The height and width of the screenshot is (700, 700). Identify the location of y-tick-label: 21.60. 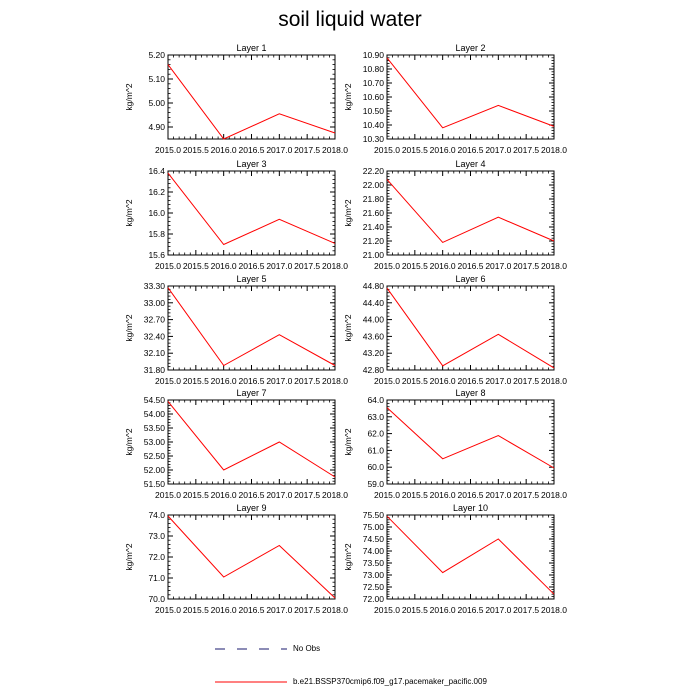
(374, 213).